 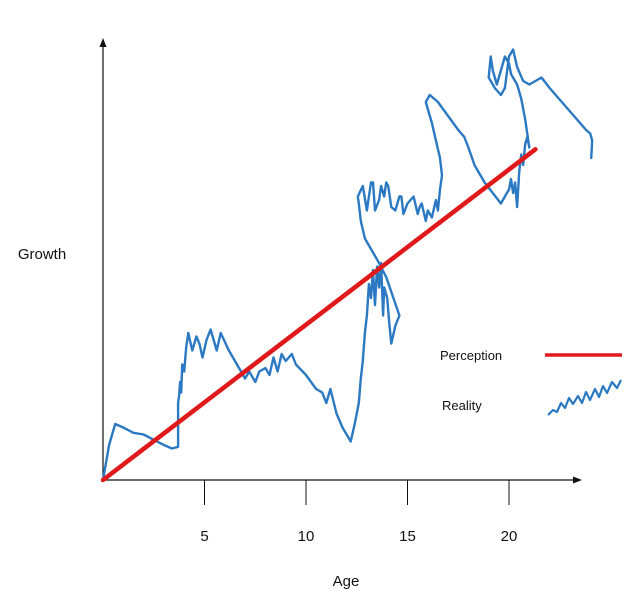 I want to click on x-tick-label-5: 5, so click(x=204, y=536).